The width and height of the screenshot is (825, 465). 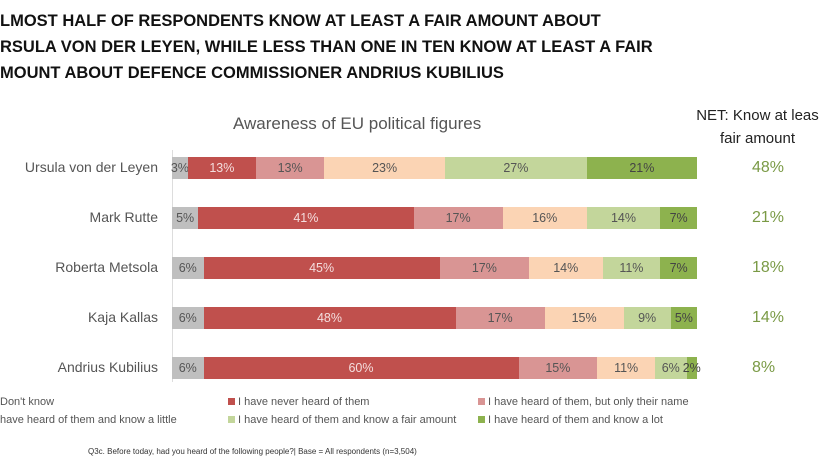 I want to click on legend-label: have heard of them and know a little, so click(x=88, y=420).